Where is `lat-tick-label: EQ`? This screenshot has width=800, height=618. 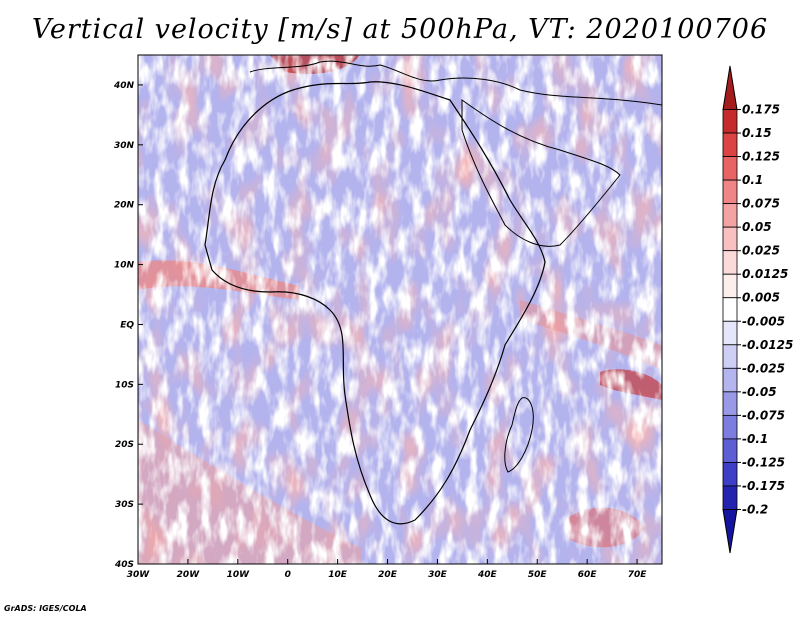
lat-tick-label: EQ is located at coordinates (127, 325).